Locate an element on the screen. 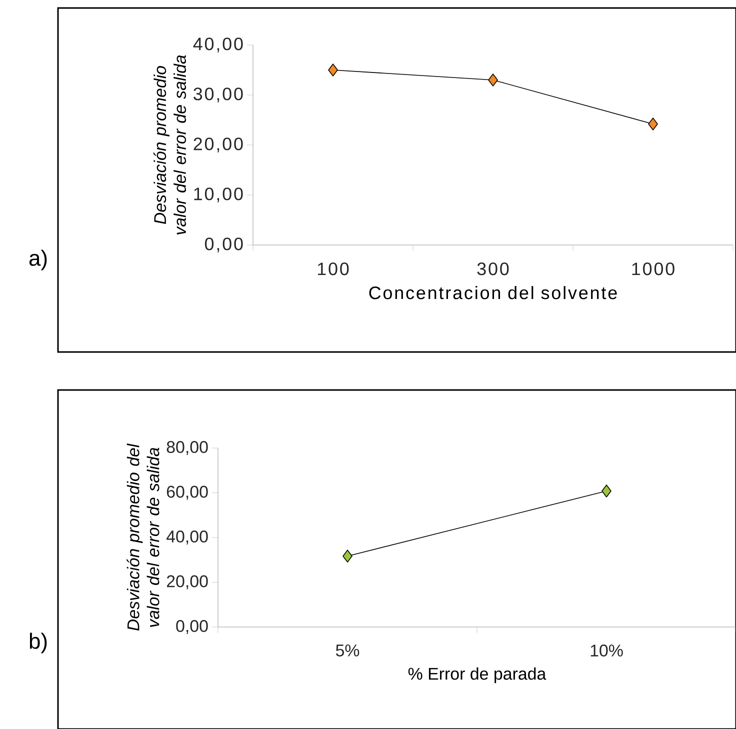  y-tick-label: 30,00 is located at coordinates (218, 95).